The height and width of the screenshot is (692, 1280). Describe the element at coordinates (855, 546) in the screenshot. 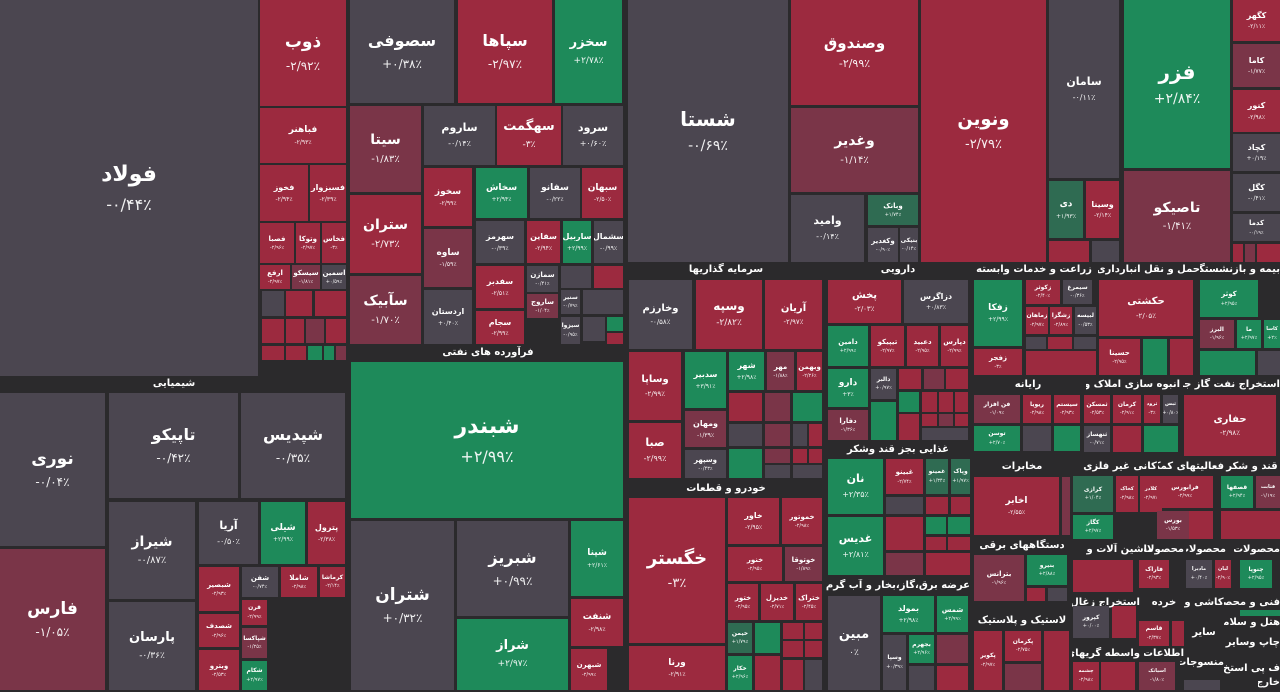

I see `stock-tile: غدیس +۲/۸۱٪` at that location.